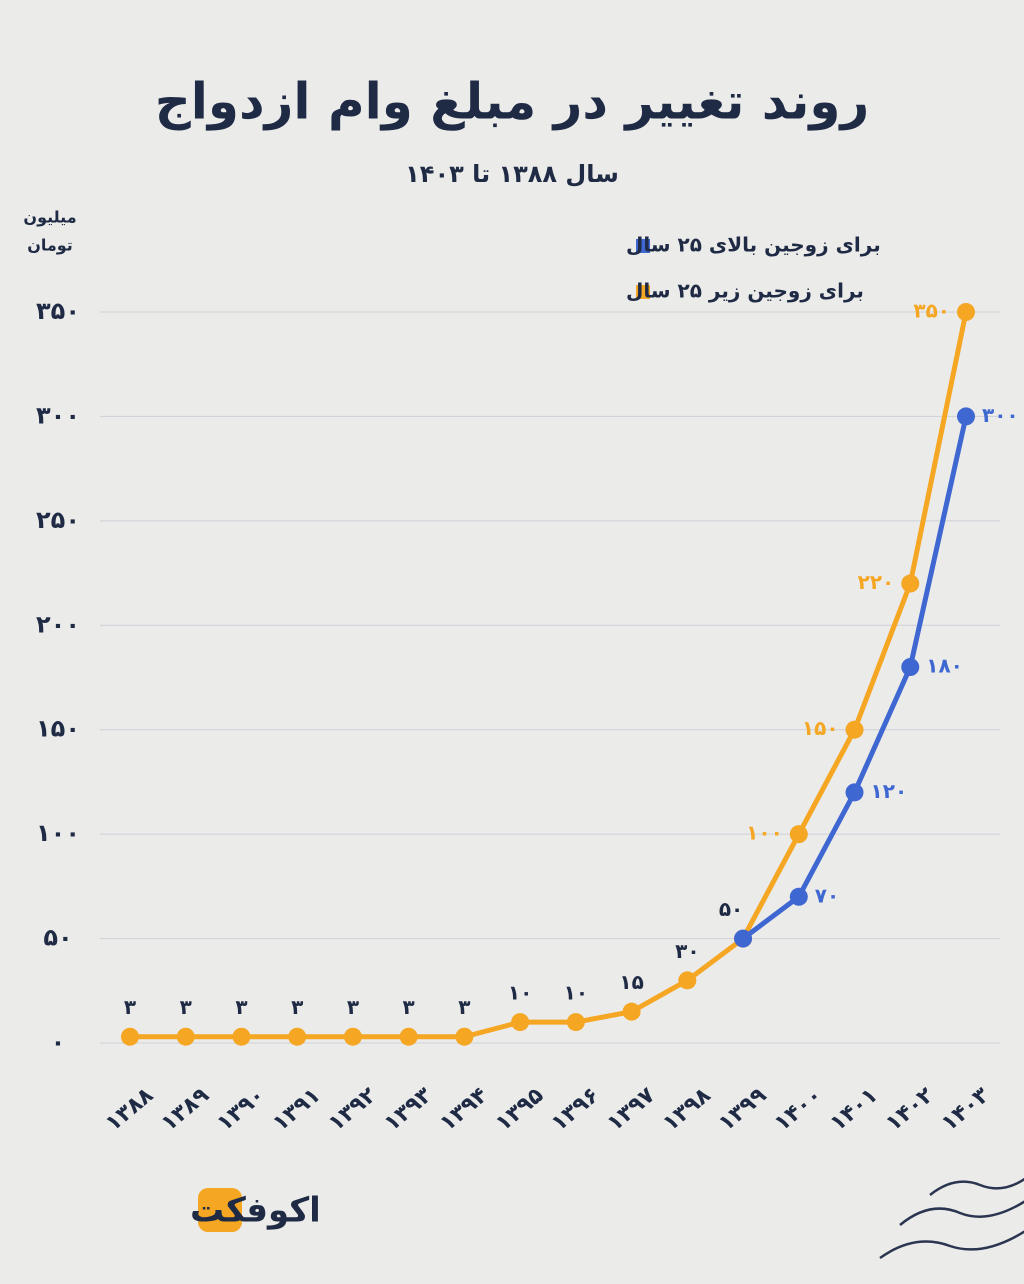 The image size is (1024, 1284). I want to click on data-label: ۱۲۰, so click(889, 791).